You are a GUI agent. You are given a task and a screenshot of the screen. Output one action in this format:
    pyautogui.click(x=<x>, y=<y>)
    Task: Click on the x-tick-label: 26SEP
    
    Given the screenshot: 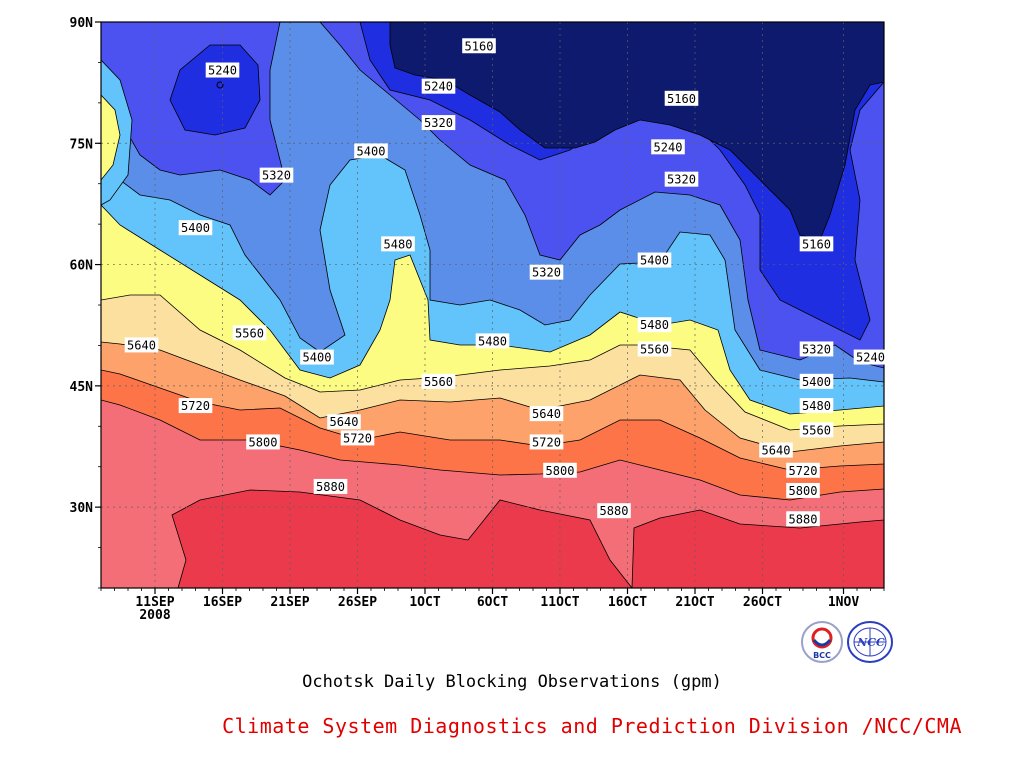 What is the action you would take?
    pyautogui.click(x=357, y=602)
    